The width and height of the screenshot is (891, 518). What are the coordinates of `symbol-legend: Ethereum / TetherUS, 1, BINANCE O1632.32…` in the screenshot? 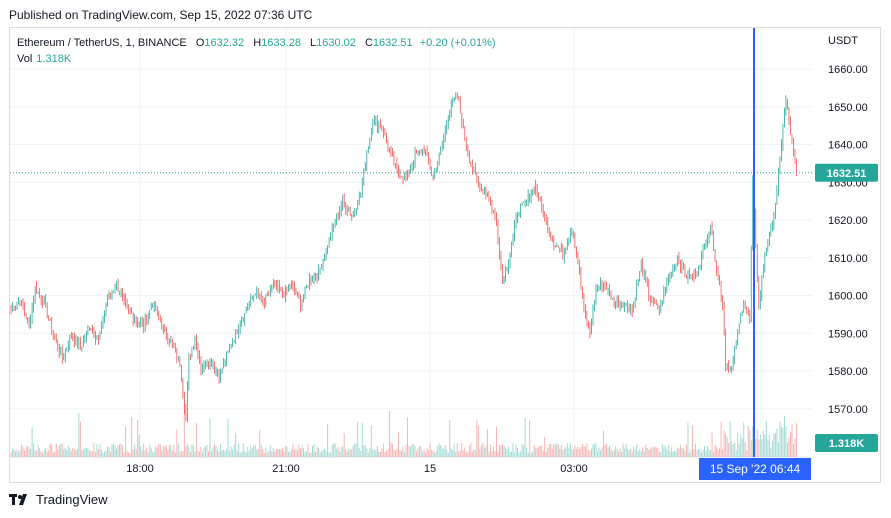 It's located at (256, 43).